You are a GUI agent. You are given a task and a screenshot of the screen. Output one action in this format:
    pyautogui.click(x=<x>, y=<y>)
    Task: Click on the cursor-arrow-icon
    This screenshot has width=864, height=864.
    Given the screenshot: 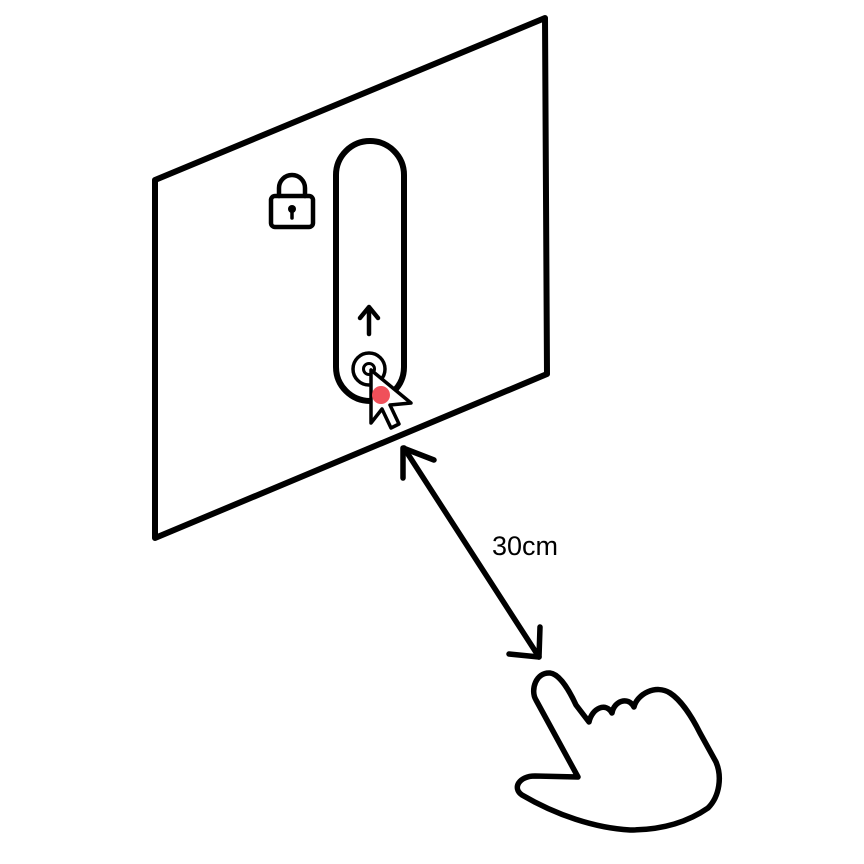 What is the action you would take?
    pyautogui.click(x=391, y=399)
    